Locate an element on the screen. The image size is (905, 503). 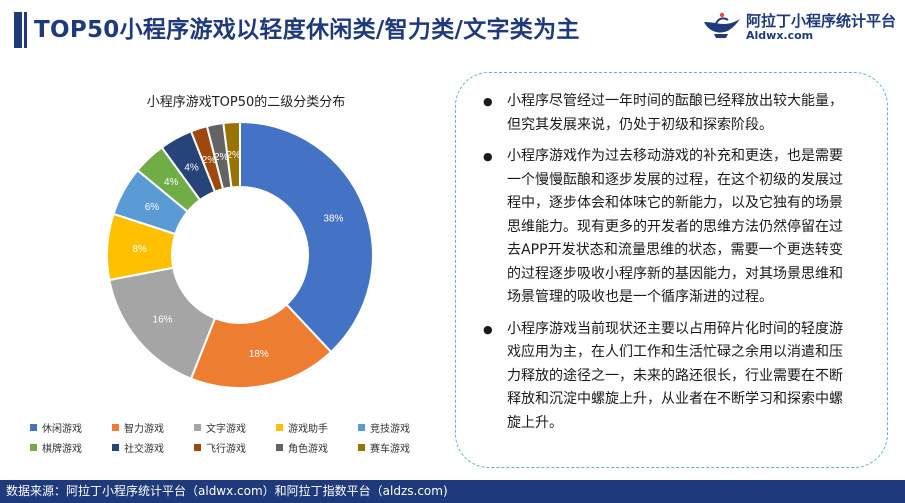
legend-item: 飞行游戏 is located at coordinates (235, 447).